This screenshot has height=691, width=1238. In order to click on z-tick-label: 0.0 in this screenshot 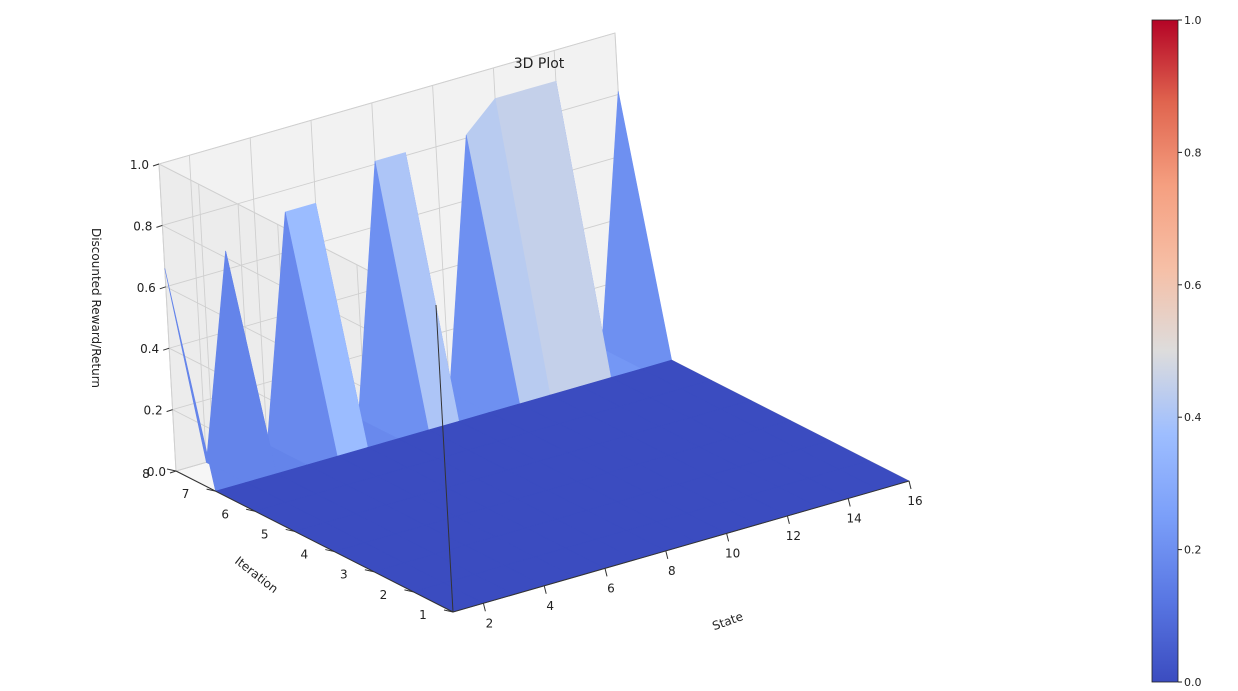, I will do `click(156, 472)`.